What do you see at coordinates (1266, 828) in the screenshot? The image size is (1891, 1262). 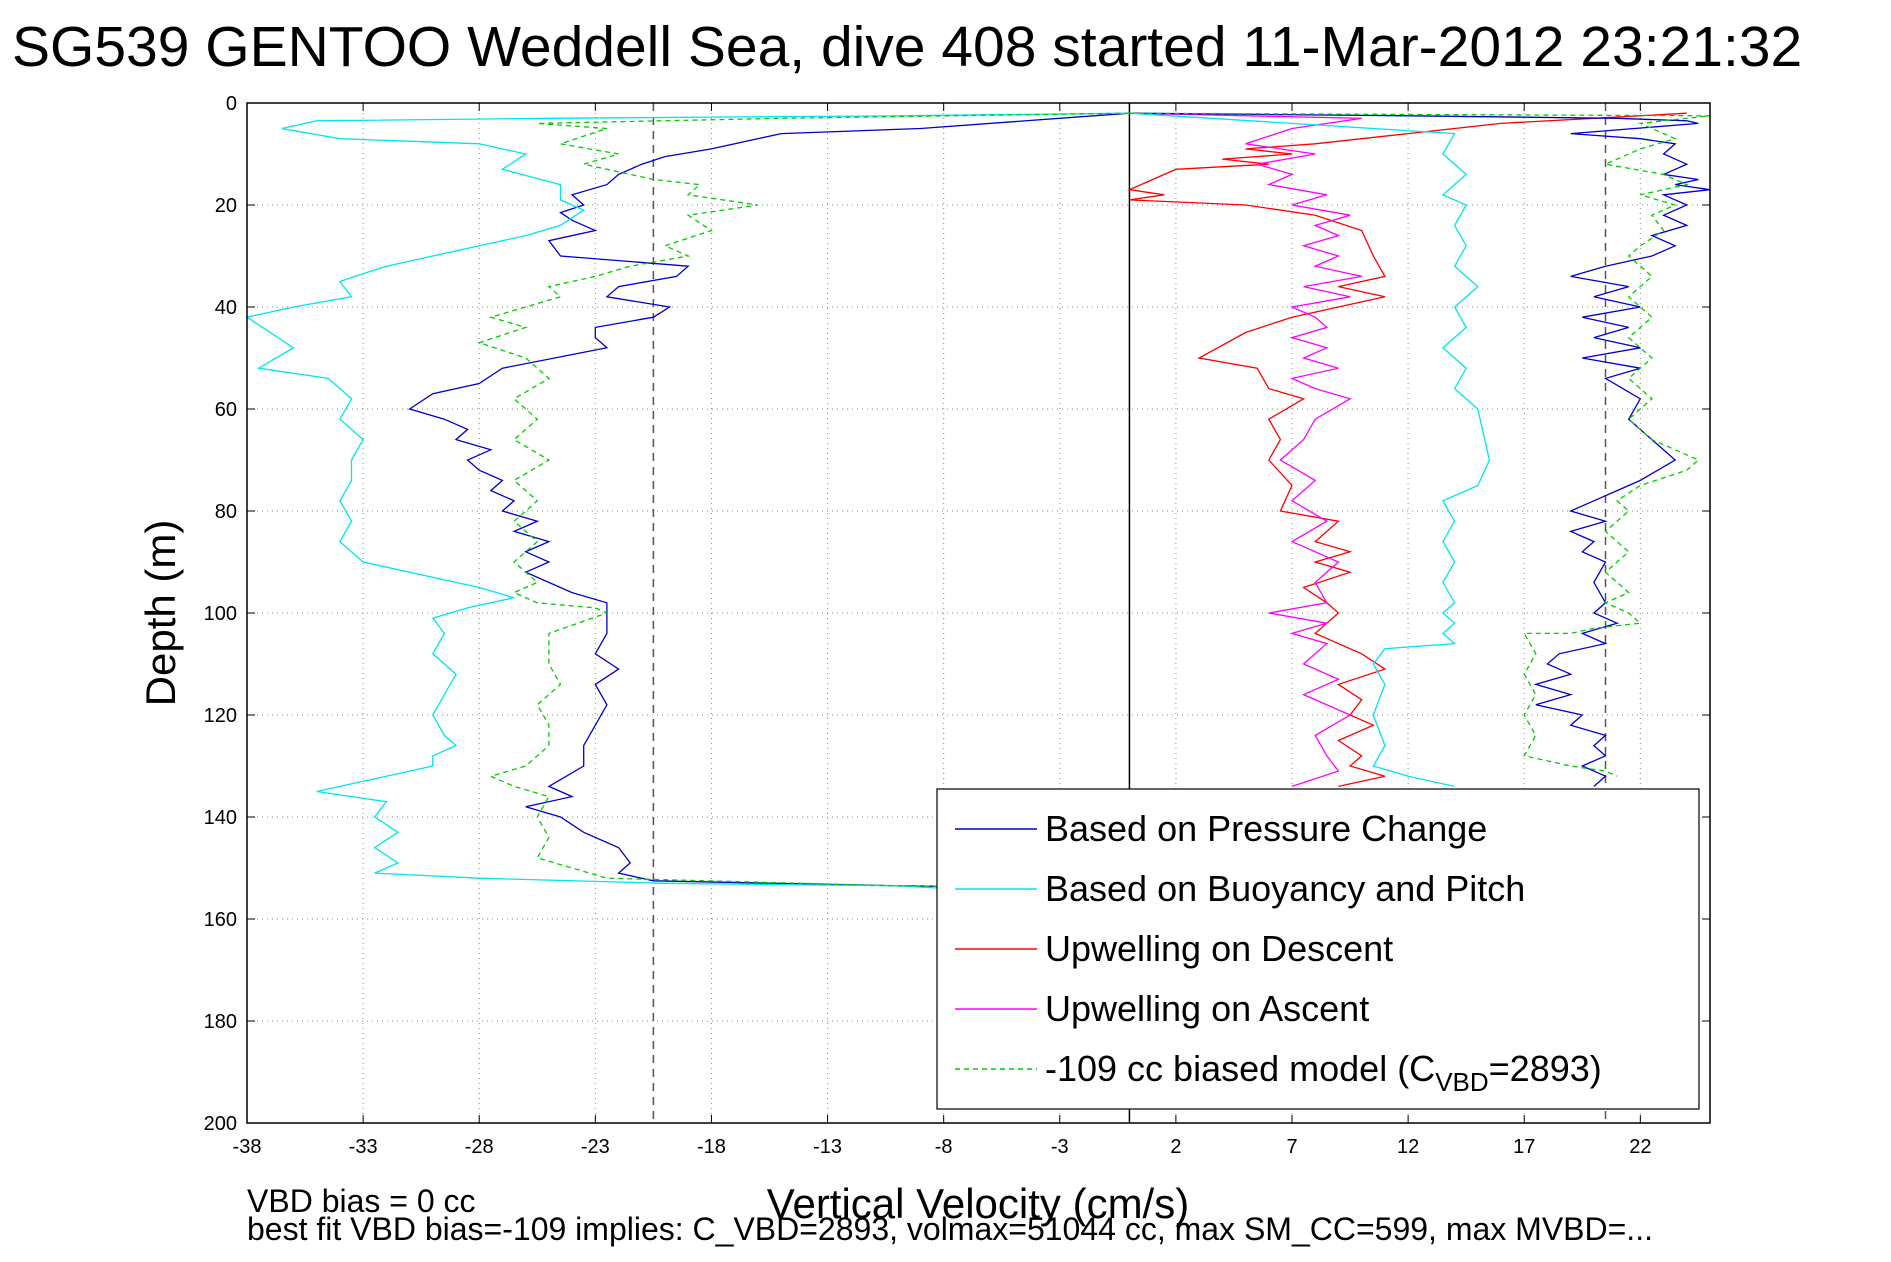 I see `legend-label: Based on Pressure Change` at bounding box center [1266, 828].